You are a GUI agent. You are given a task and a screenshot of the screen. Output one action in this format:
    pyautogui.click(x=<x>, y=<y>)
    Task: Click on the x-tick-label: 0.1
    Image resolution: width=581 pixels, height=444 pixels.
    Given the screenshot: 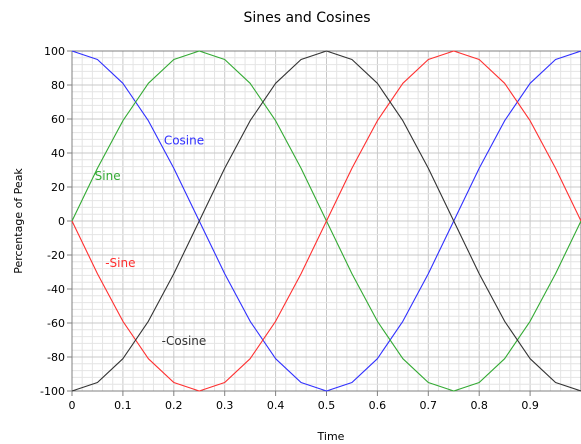 What is the action you would take?
    pyautogui.click(x=123, y=405)
    